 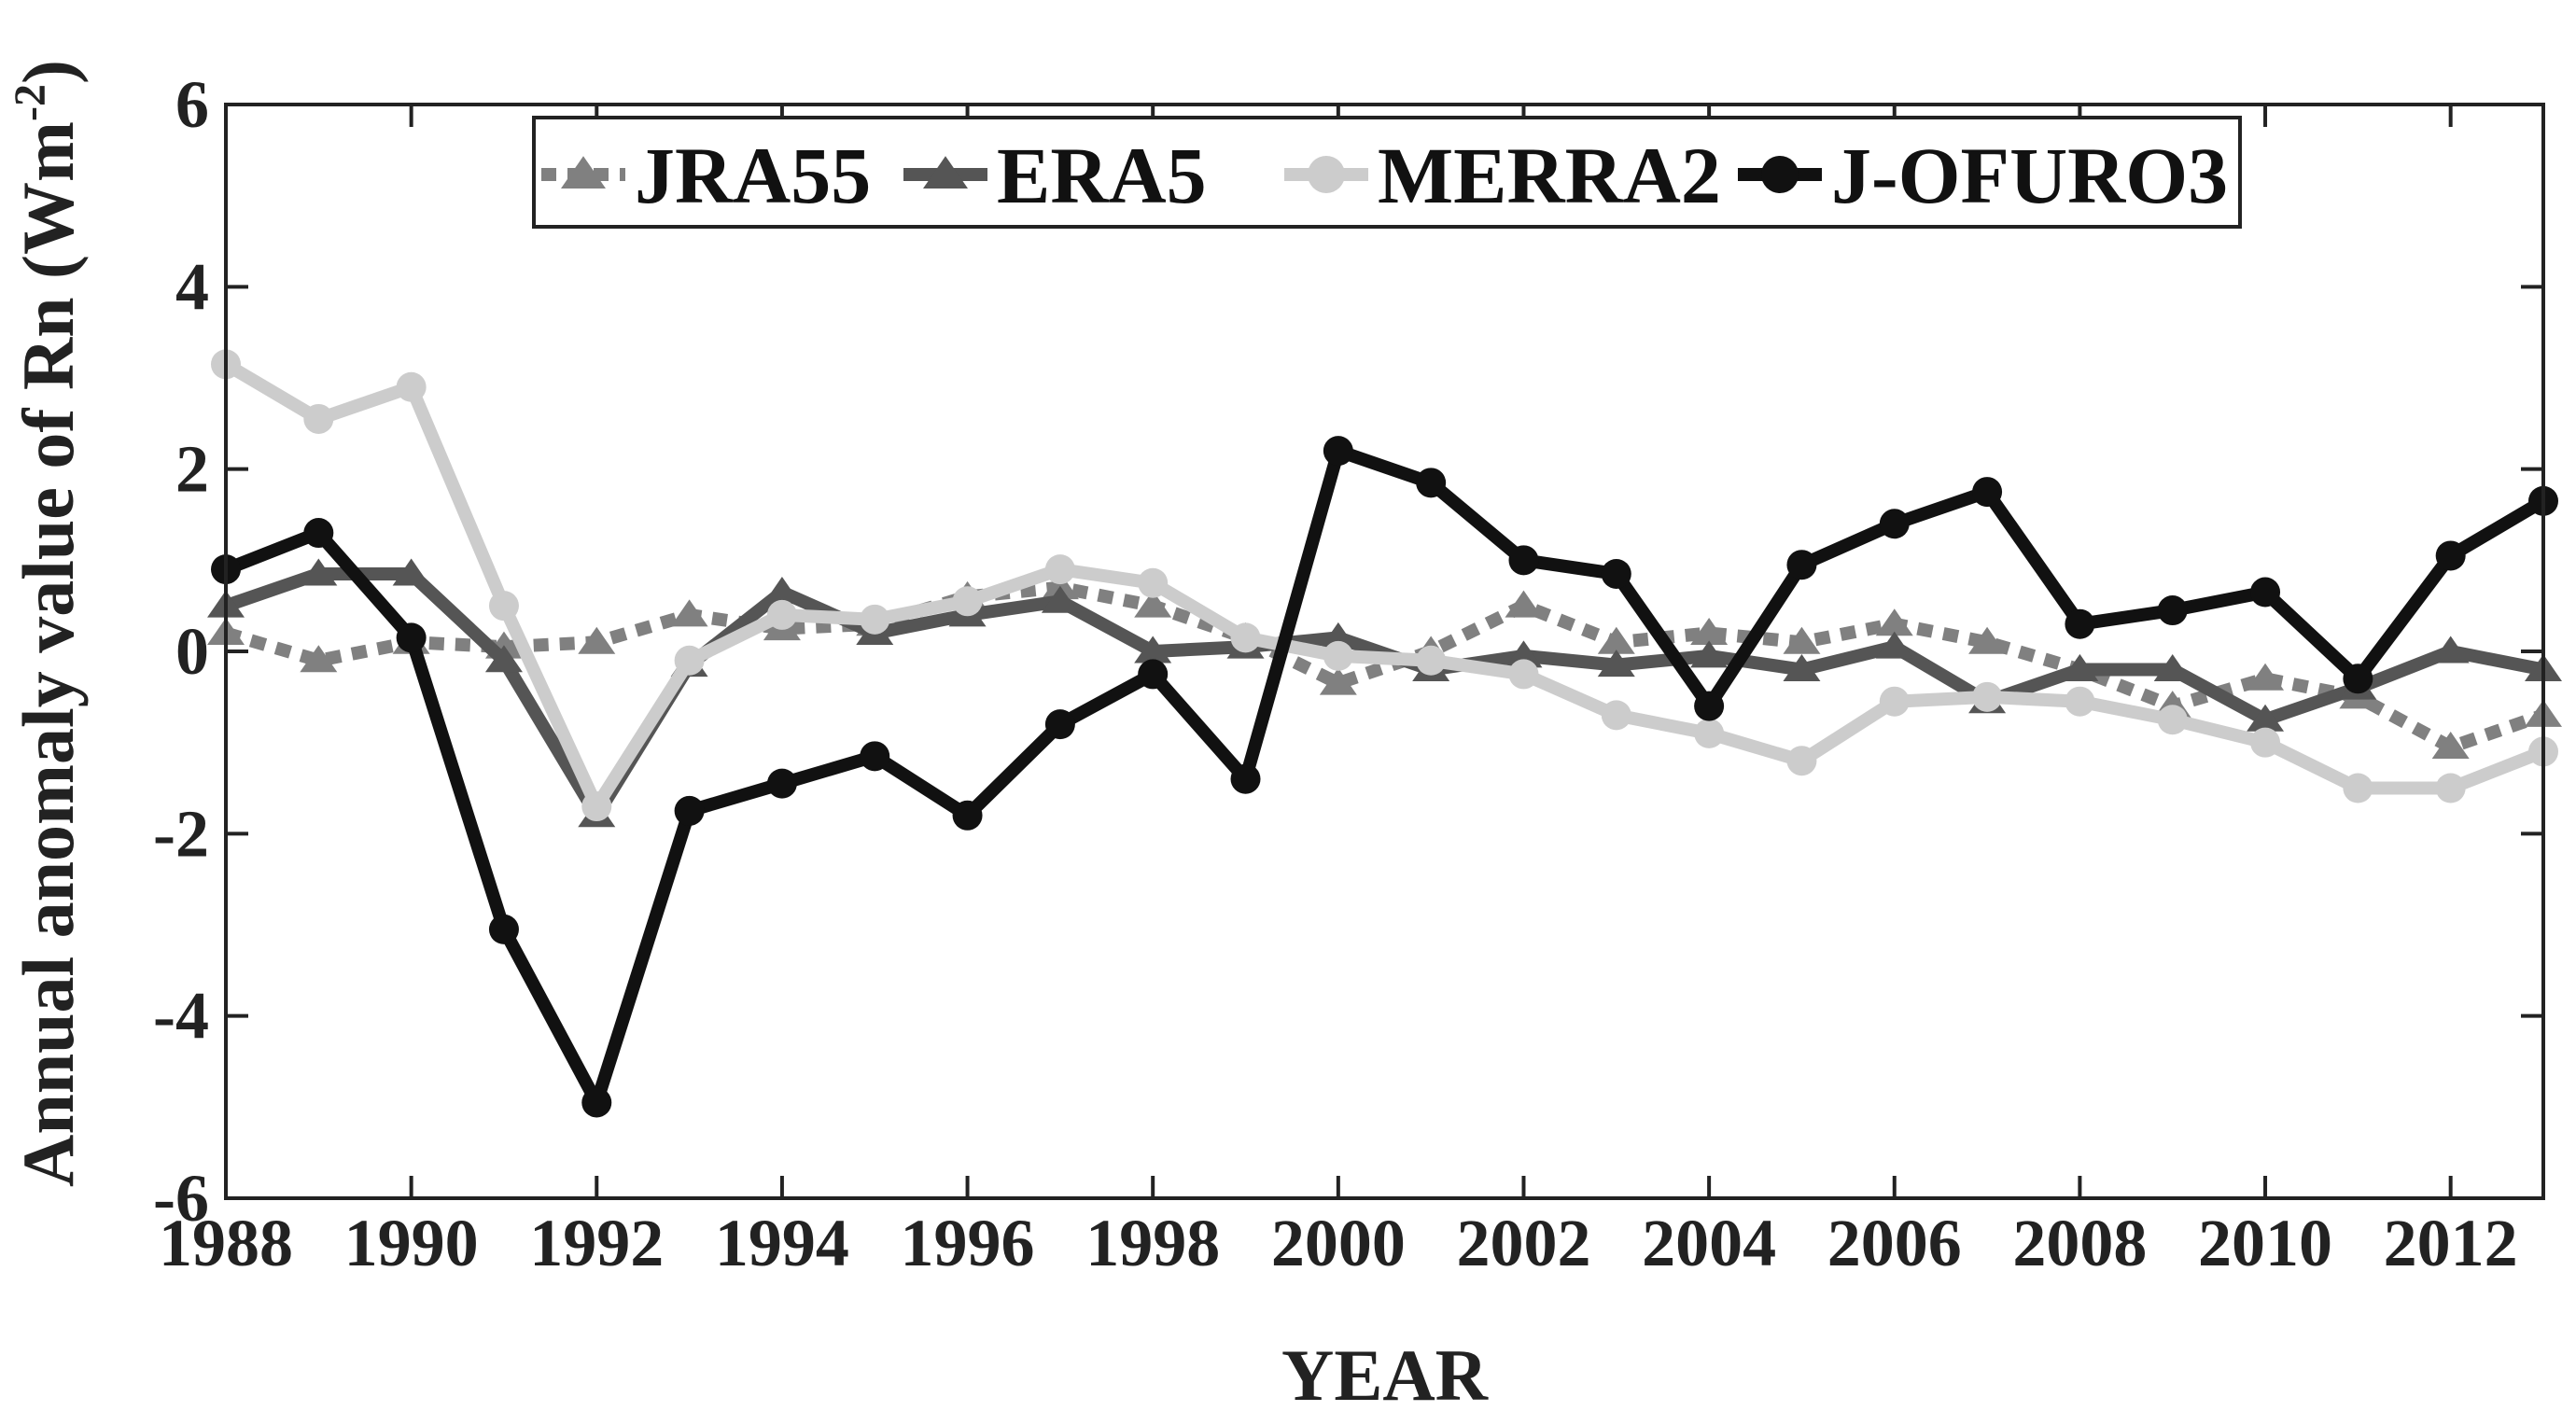 What do you see at coordinates (192, 104) in the screenshot?
I see `y-tick-label: 6` at bounding box center [192, 104].